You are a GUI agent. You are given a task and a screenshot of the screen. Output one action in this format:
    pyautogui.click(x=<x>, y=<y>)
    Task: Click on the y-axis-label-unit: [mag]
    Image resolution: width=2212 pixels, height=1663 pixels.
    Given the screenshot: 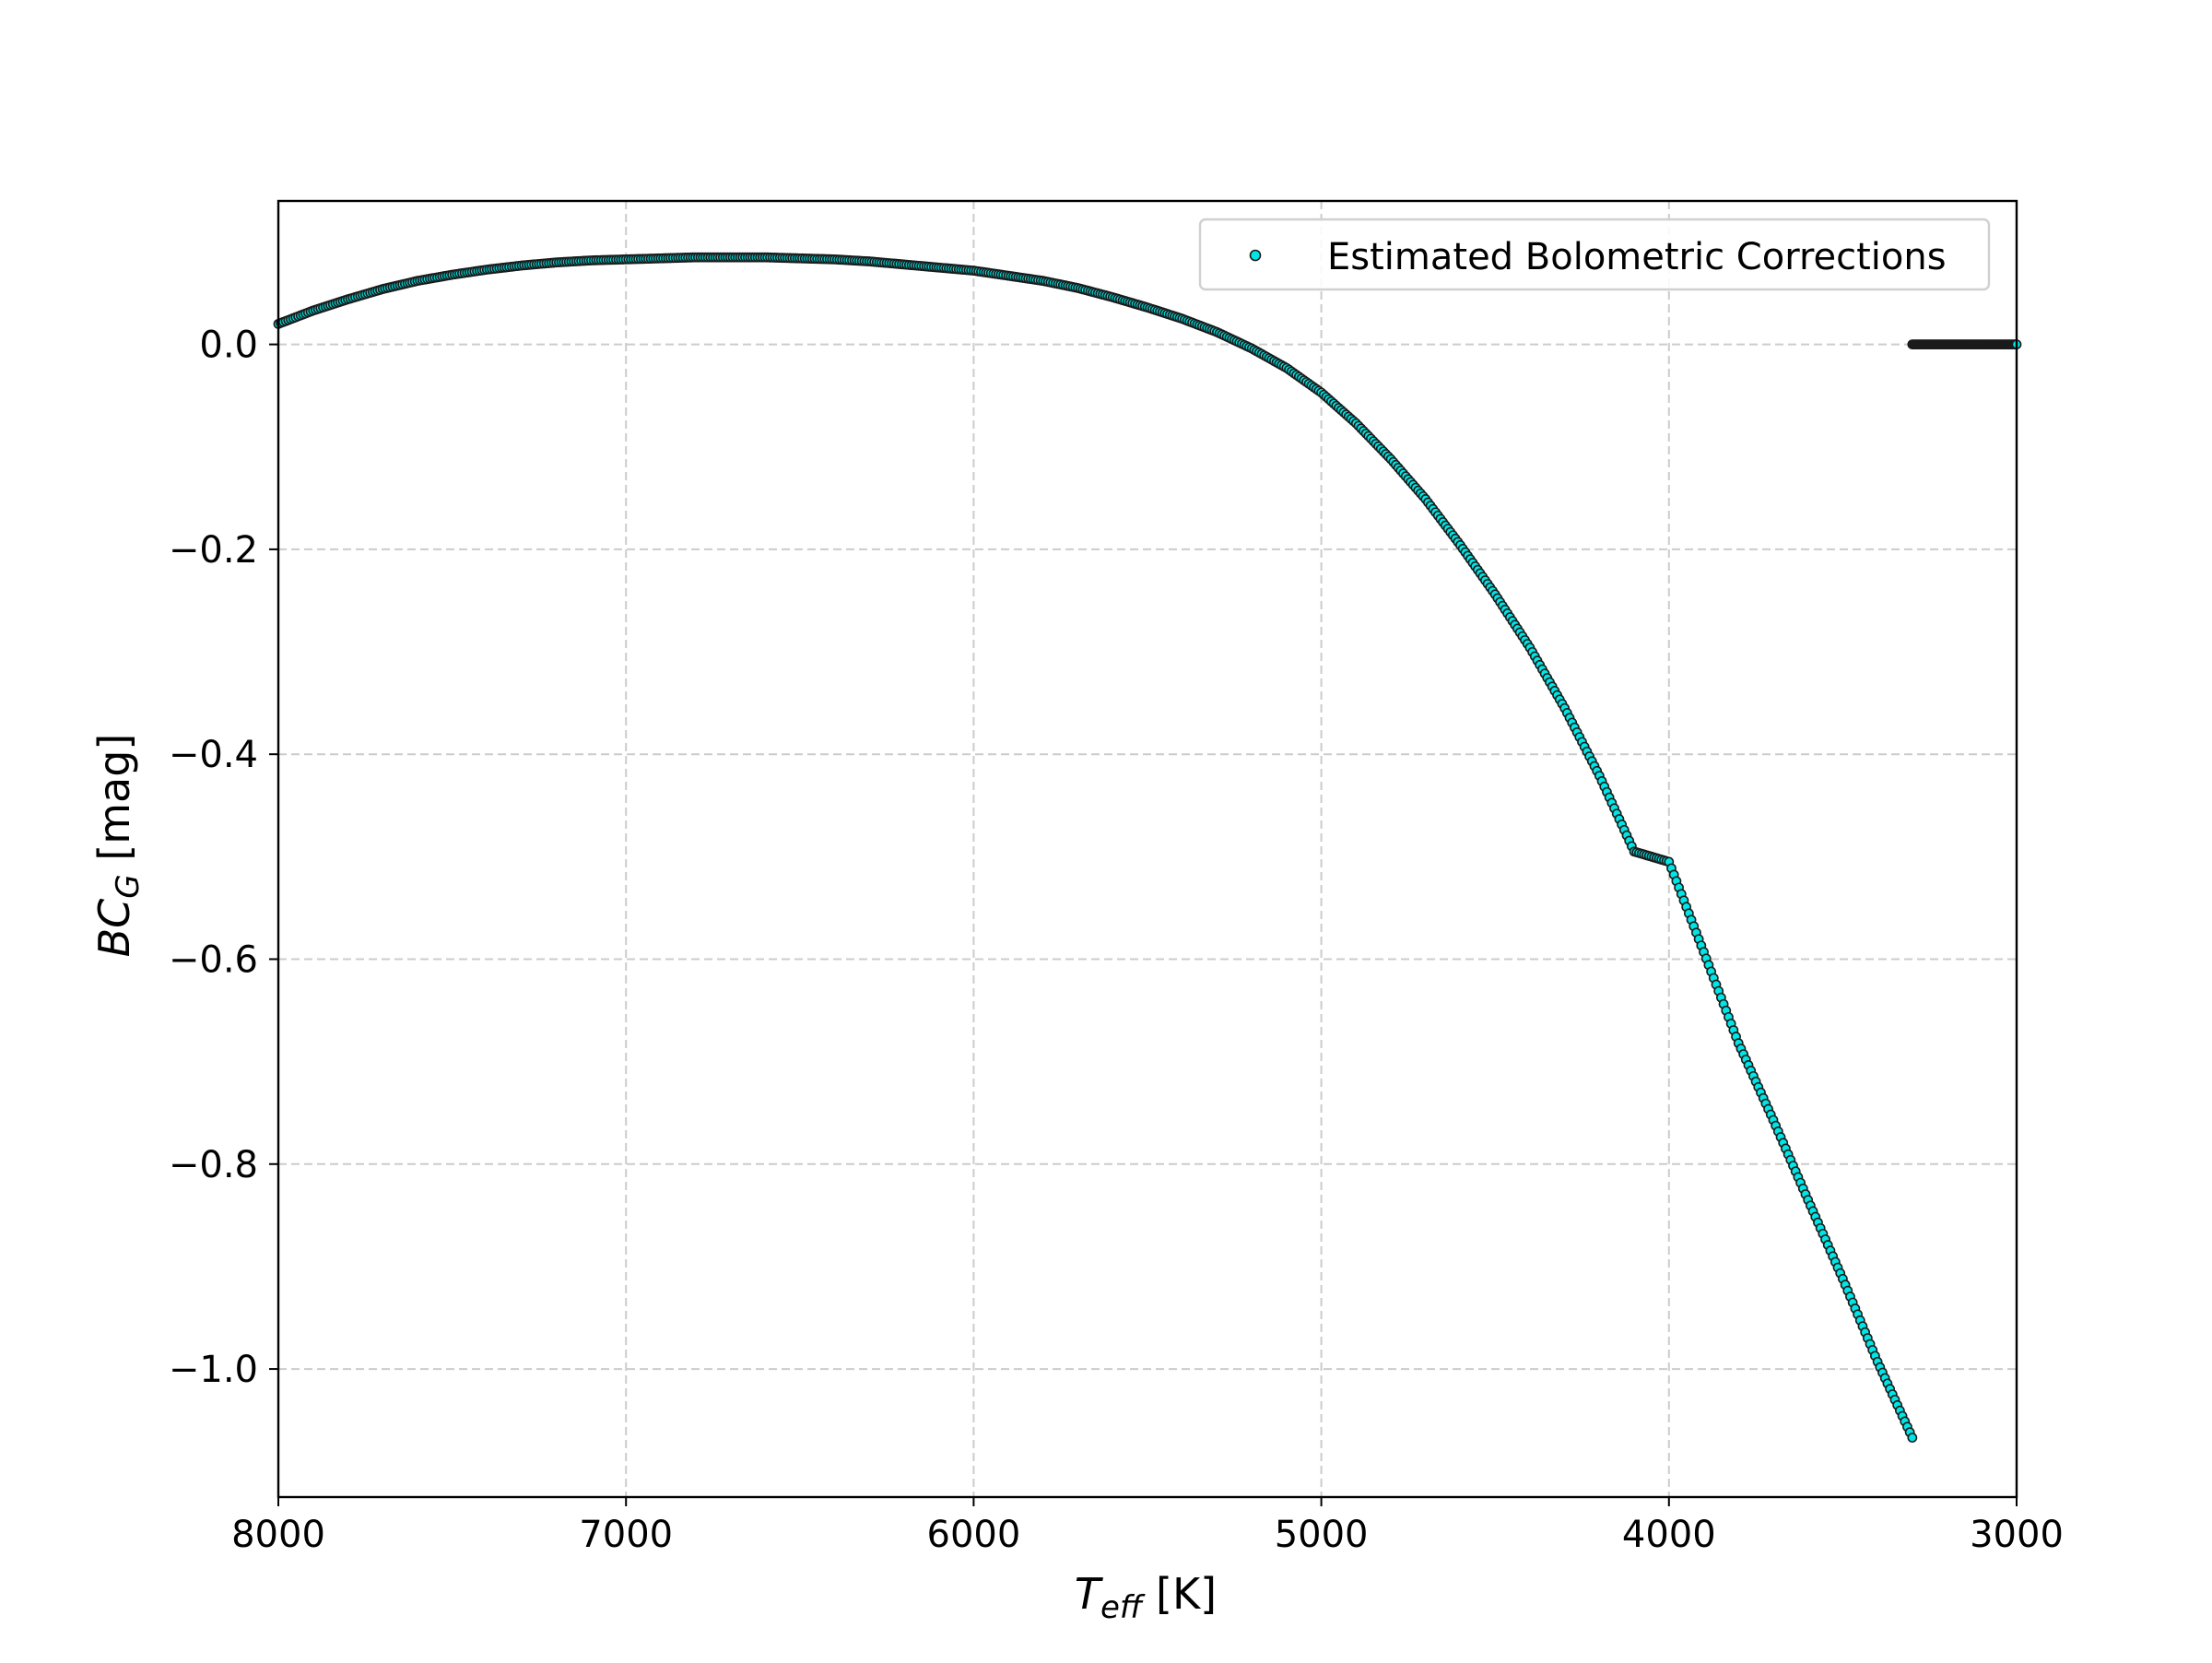 What is the action you would take?
    pyautogui.click(x=114, y=804)
    